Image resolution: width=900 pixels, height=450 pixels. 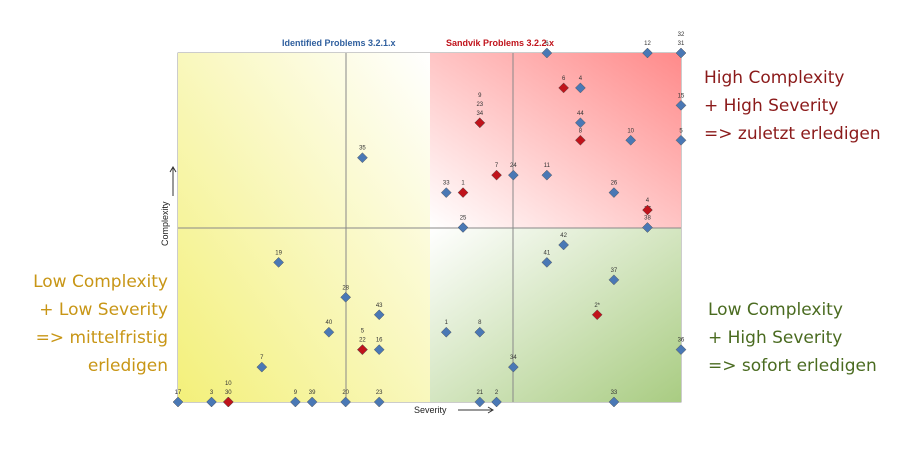 What do you see at coordinates (430, 410) in the screenshot?
I see `x-axis-label: Severity` at bounding box center [430, 410].